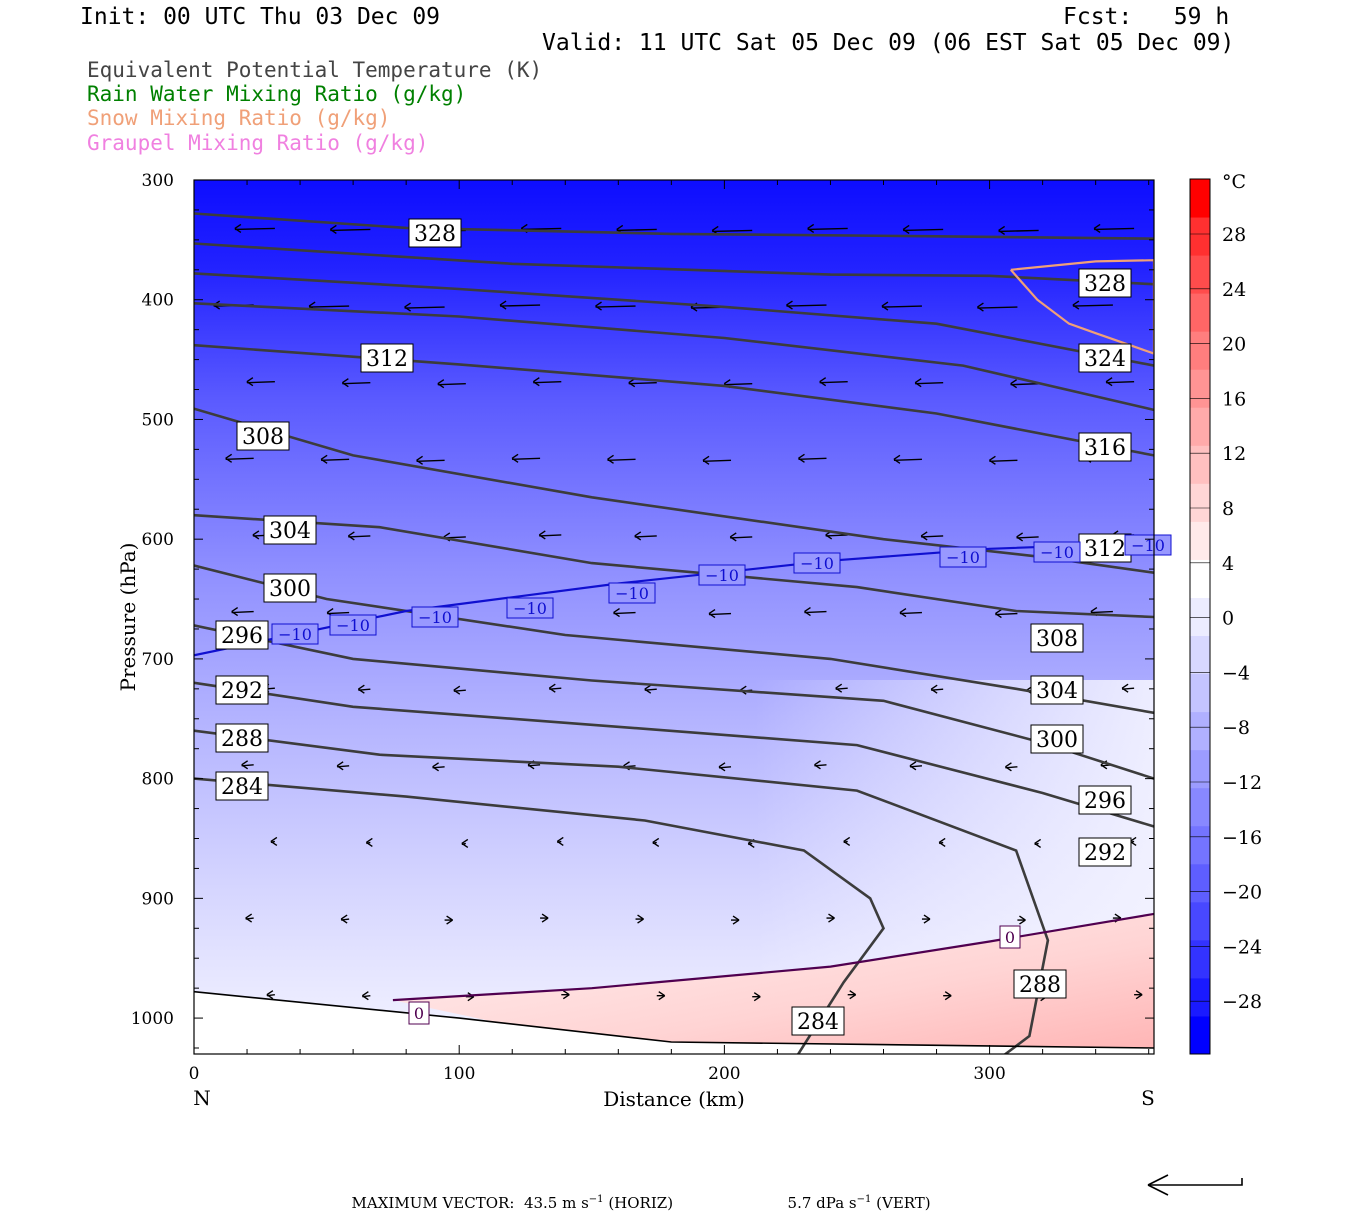 This screenshot has height=1212, width=1350. Describe the element at coordinates (152, 1019) in the screenshot. I see `y-tick-label: 1000` at that location.